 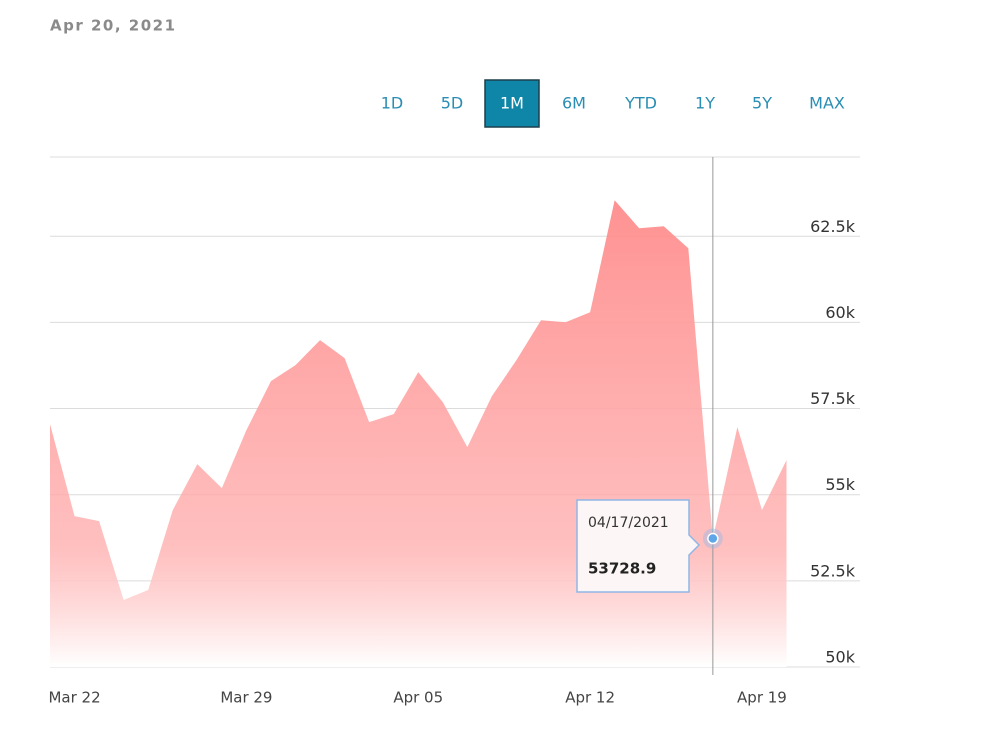 I want to click on range-button: 1Y, so click(x=705, y=103).